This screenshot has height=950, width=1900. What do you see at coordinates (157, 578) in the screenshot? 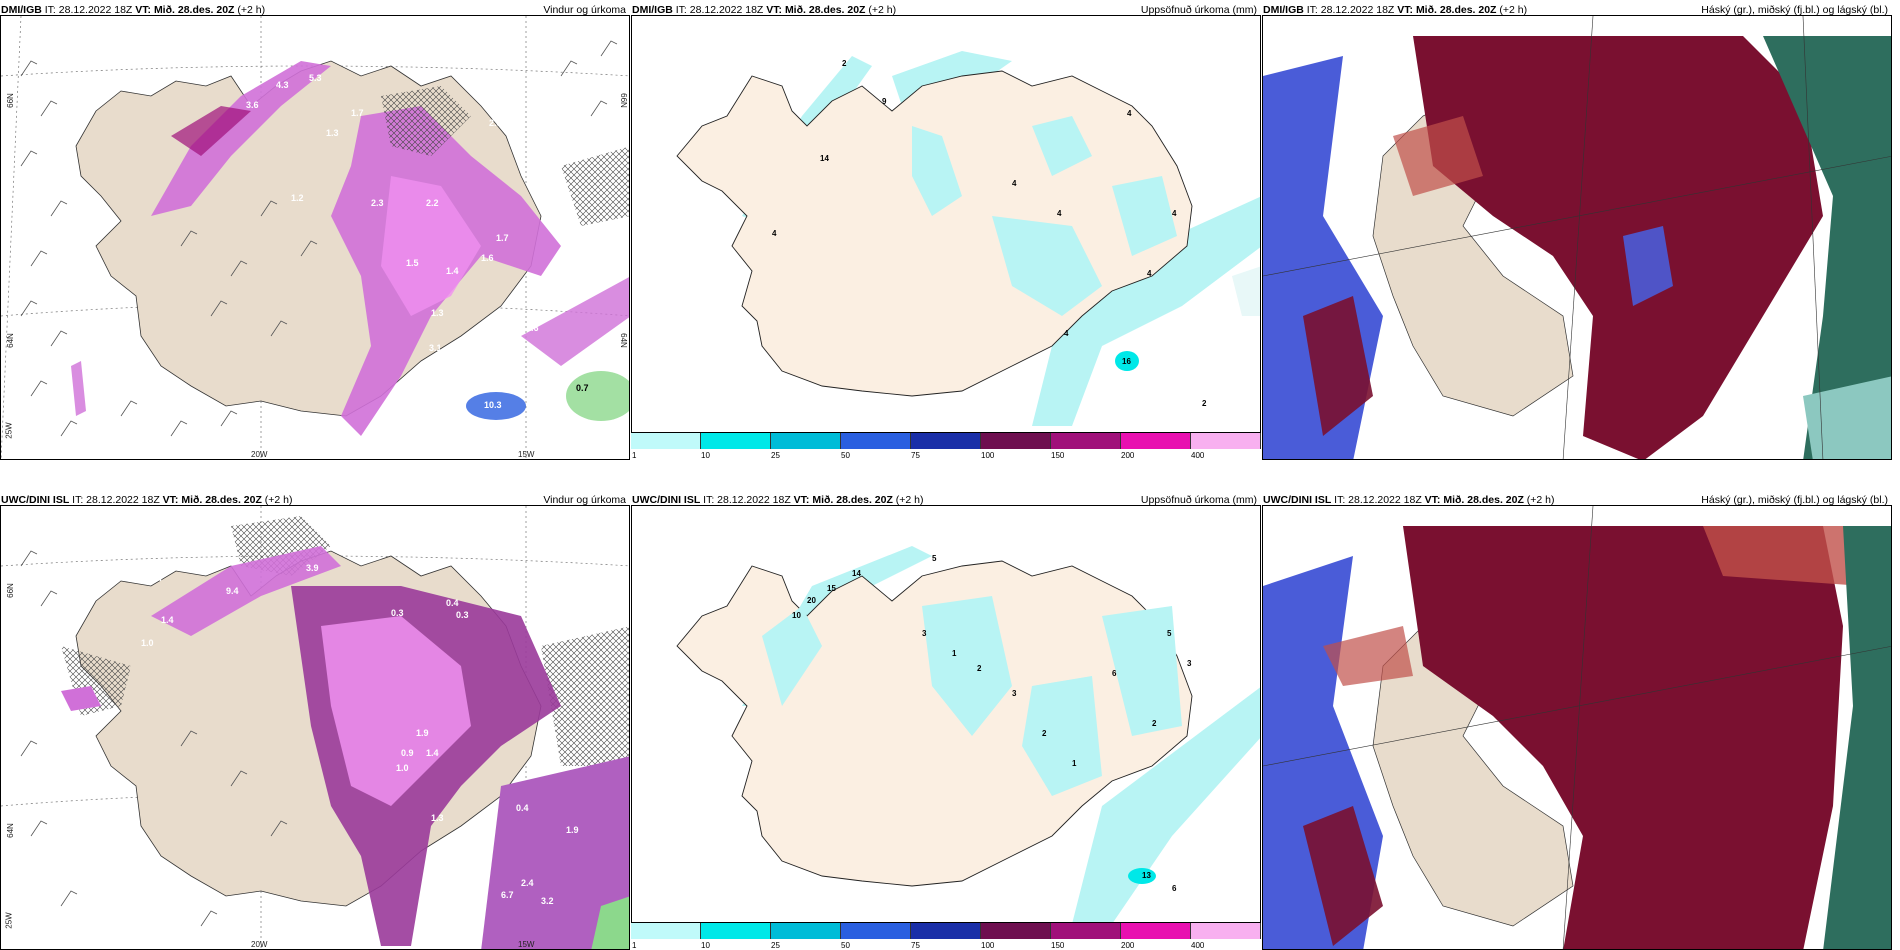
I see `svg-text: 2.7` at bounding box center [157, 578].